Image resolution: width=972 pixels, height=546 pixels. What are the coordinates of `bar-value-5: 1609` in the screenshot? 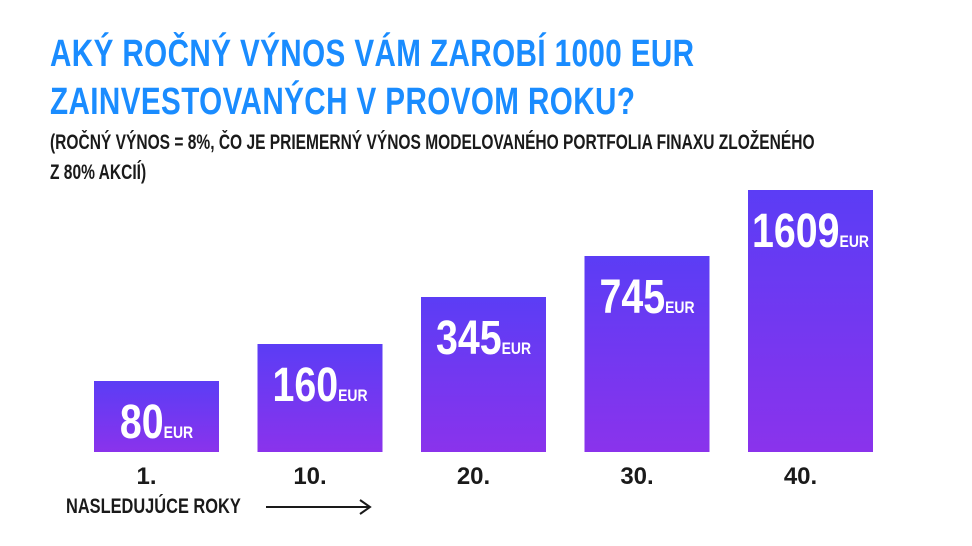 It's located at (796, 231).